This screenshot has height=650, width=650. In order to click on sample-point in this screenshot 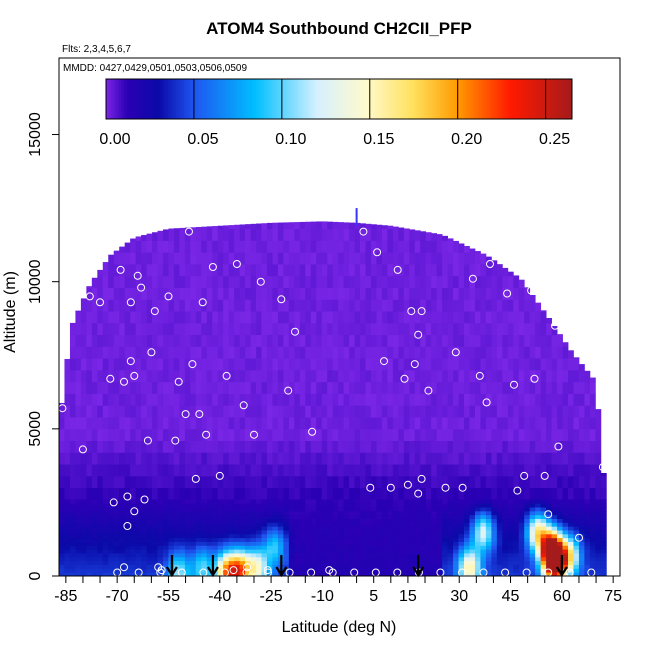, I will do `click(514, 384)`.